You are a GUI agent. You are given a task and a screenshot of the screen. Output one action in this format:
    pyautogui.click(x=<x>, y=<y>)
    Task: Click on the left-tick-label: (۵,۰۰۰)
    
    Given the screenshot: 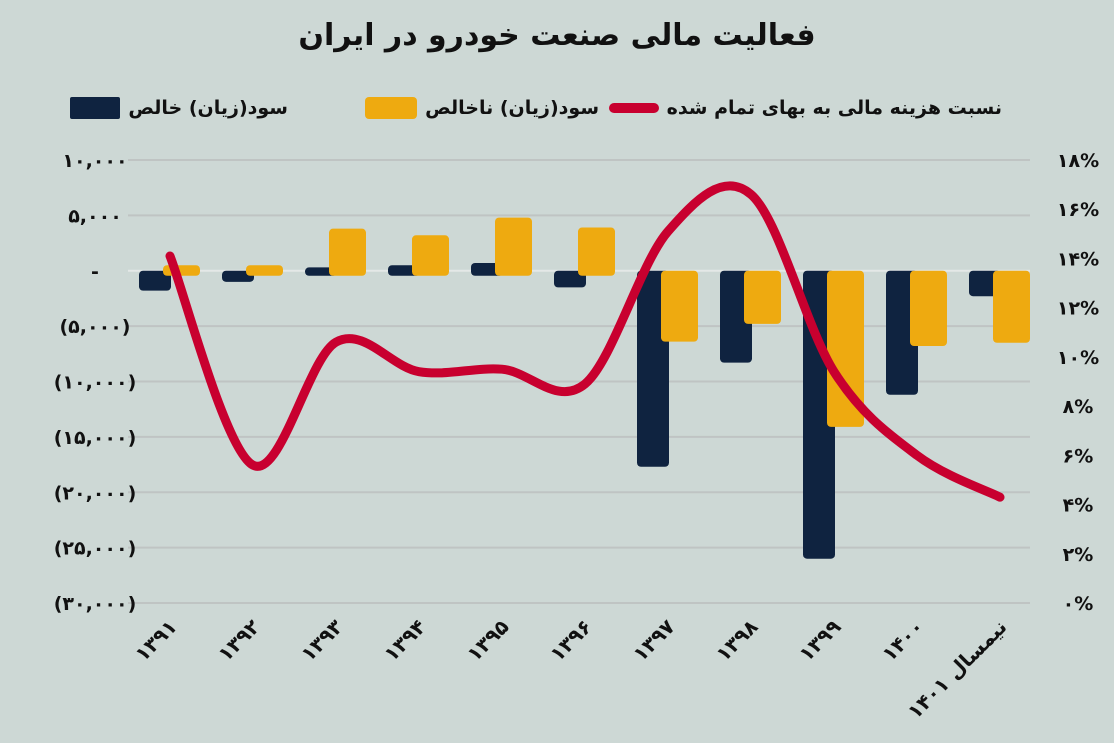 What is the action you would take?
    pyautogui.click(x=95, y=327)
    